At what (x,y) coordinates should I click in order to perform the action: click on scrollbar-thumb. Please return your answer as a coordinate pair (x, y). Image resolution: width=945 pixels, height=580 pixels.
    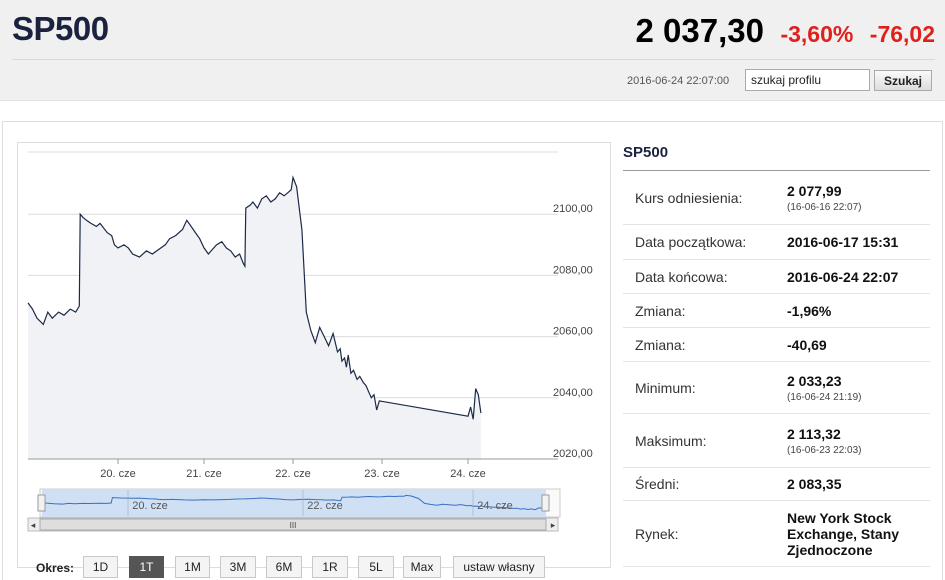
    Looking at the image, I should click on (293, 524).